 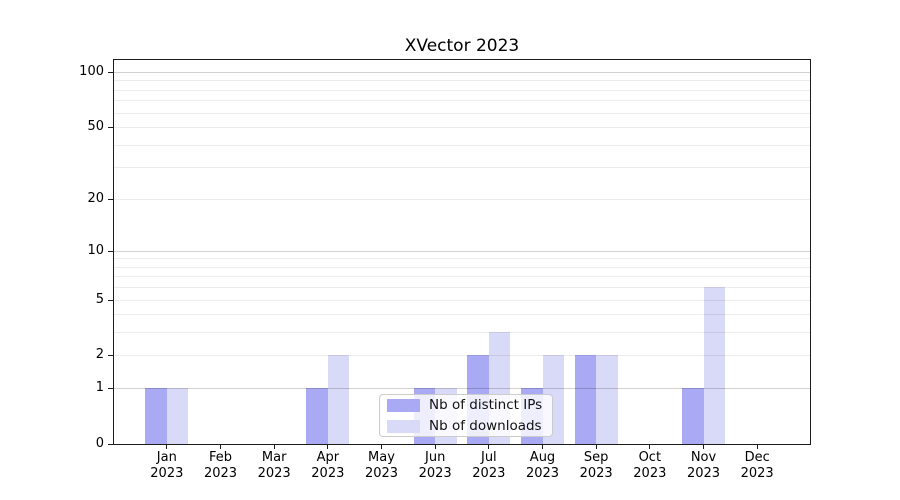 What do you see at coordinates (486, 405) in the screenshot?
I see `legend-label-distinct-ips: Nb of distinct IPs` at bounding box center [486, 405].